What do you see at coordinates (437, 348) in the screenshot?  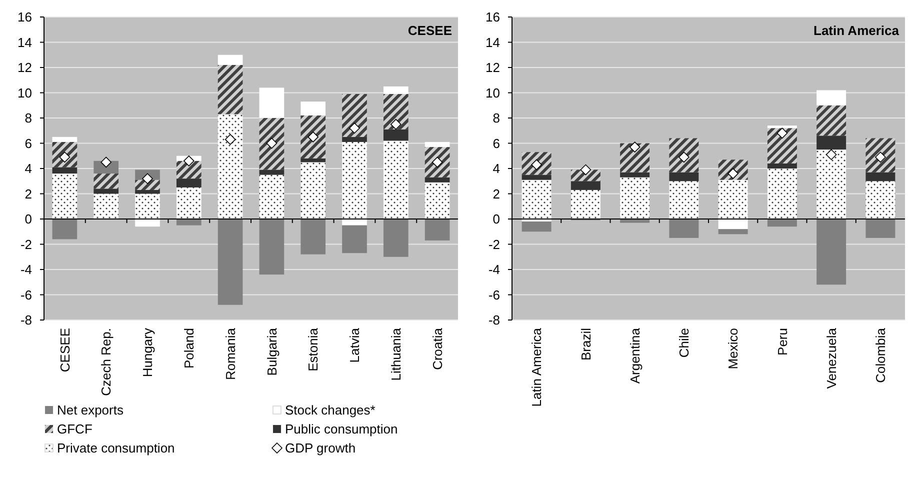 I see `x-tick-label: Croatia` at bounding box center [437, 348].